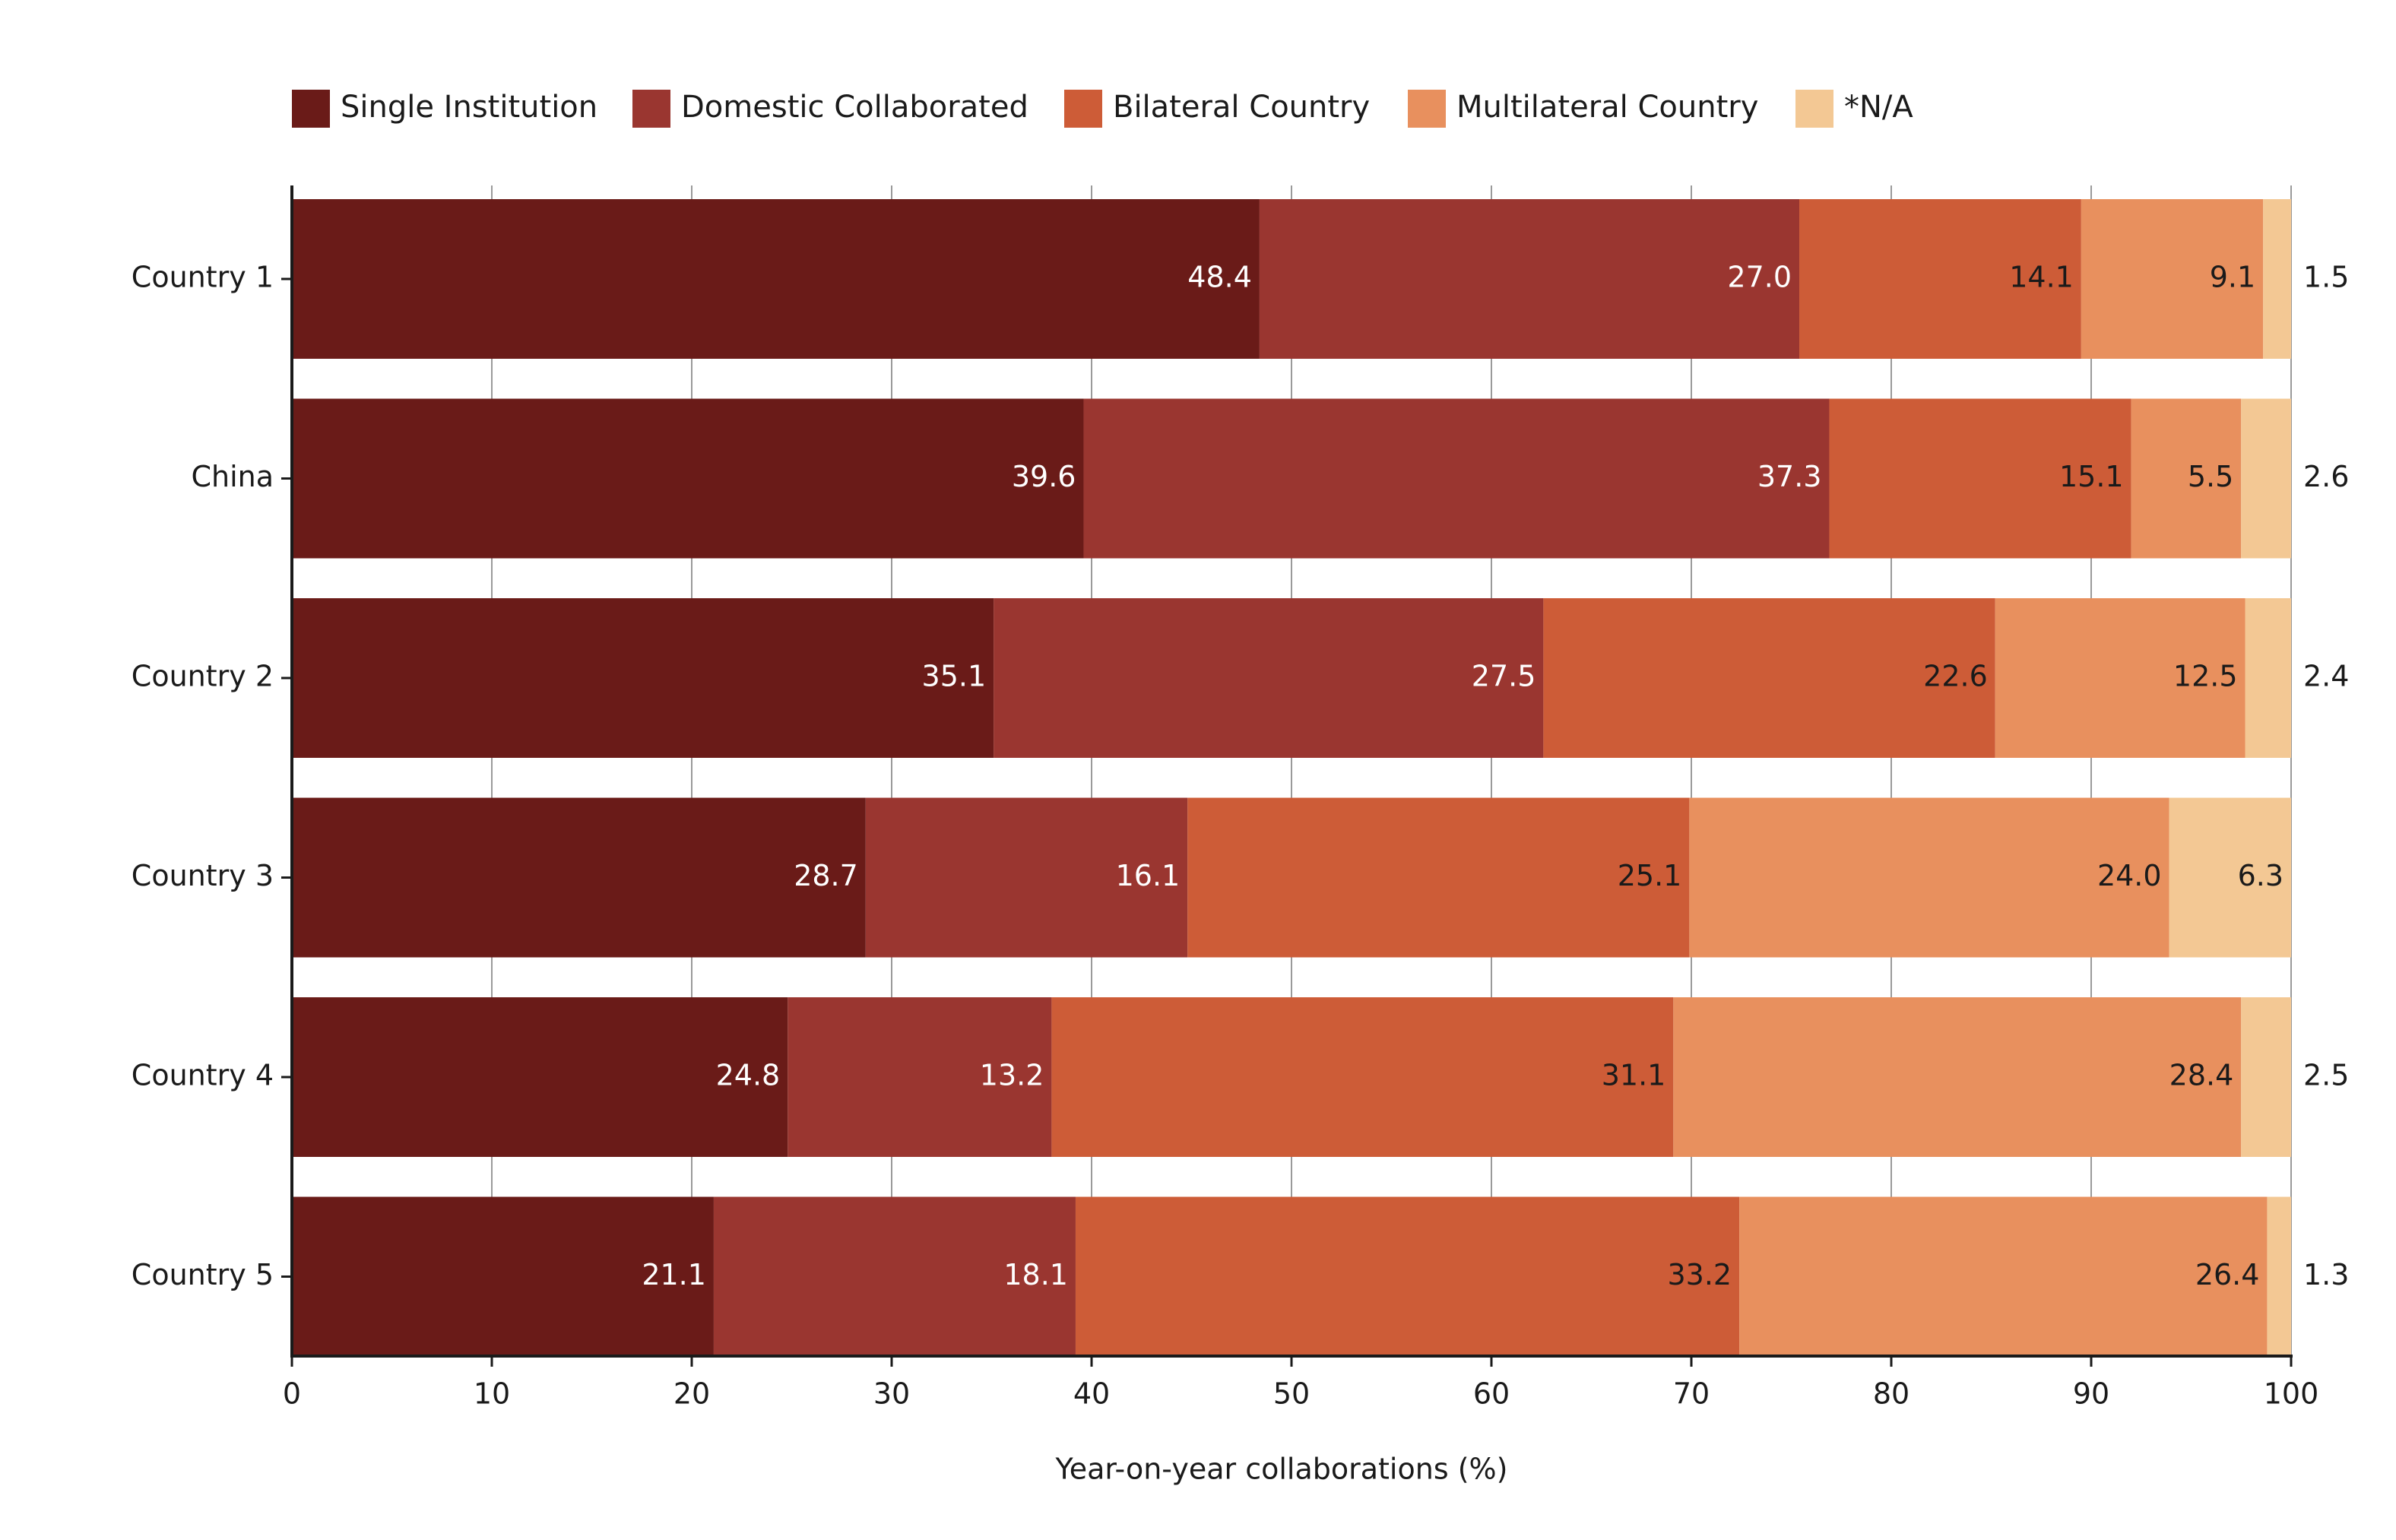 The width and height of the screenshot is (2396, 1540). What do you see at coordinates (1241, 107) in the screenshot?
I see `legend-label: Bilateral Country` at bounding box center [1241, 107].